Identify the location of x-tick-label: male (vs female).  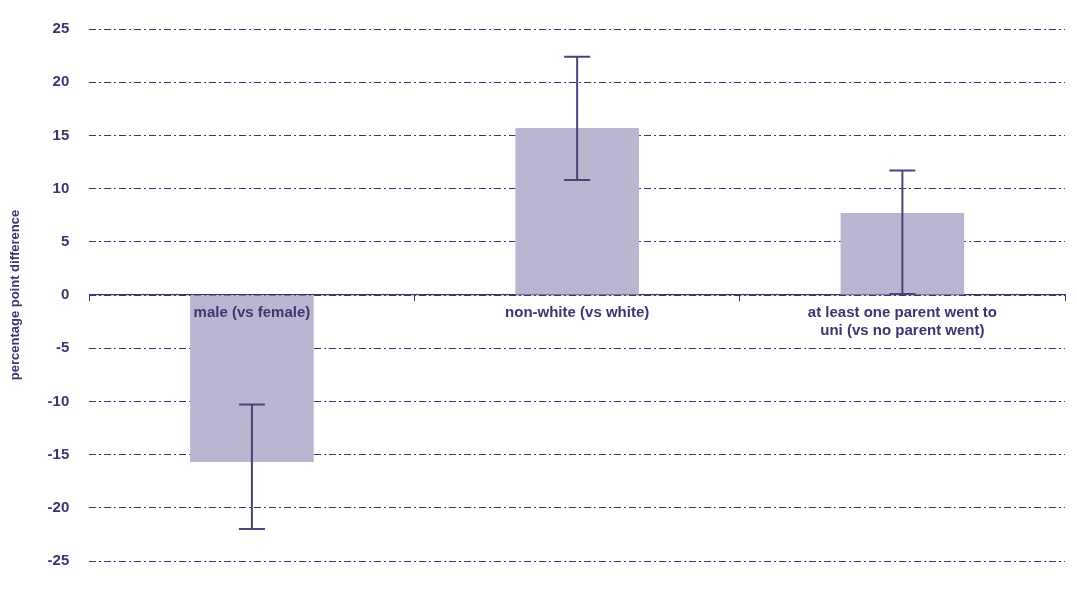
(252, 311).